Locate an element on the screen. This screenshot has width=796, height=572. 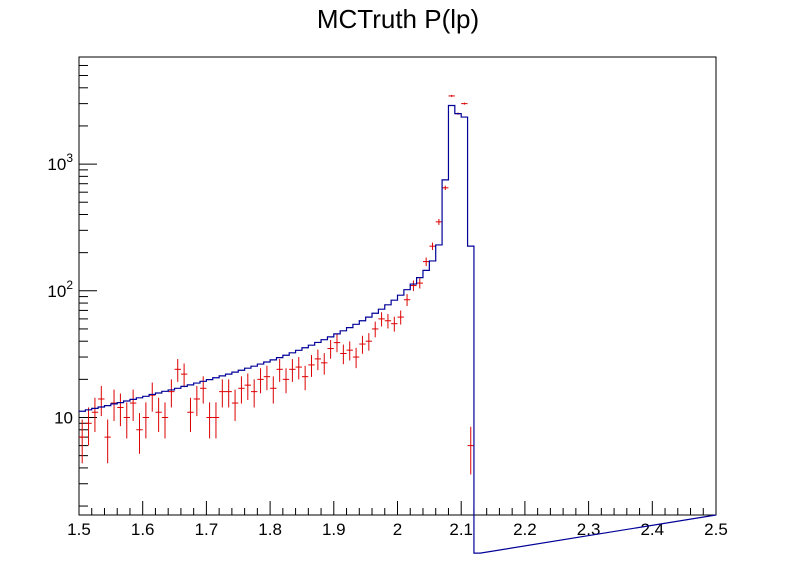
y-tick-label: 10² is located at coordinates (60, 289).